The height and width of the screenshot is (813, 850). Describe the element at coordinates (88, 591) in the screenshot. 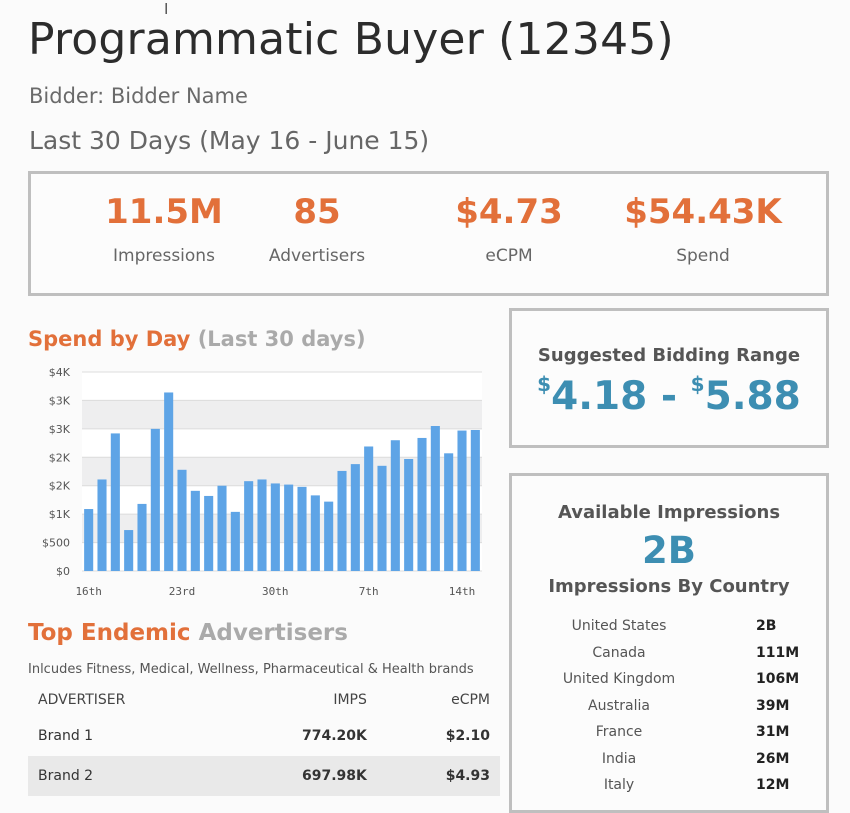

I see `x-tick-label: 16th` at that location.